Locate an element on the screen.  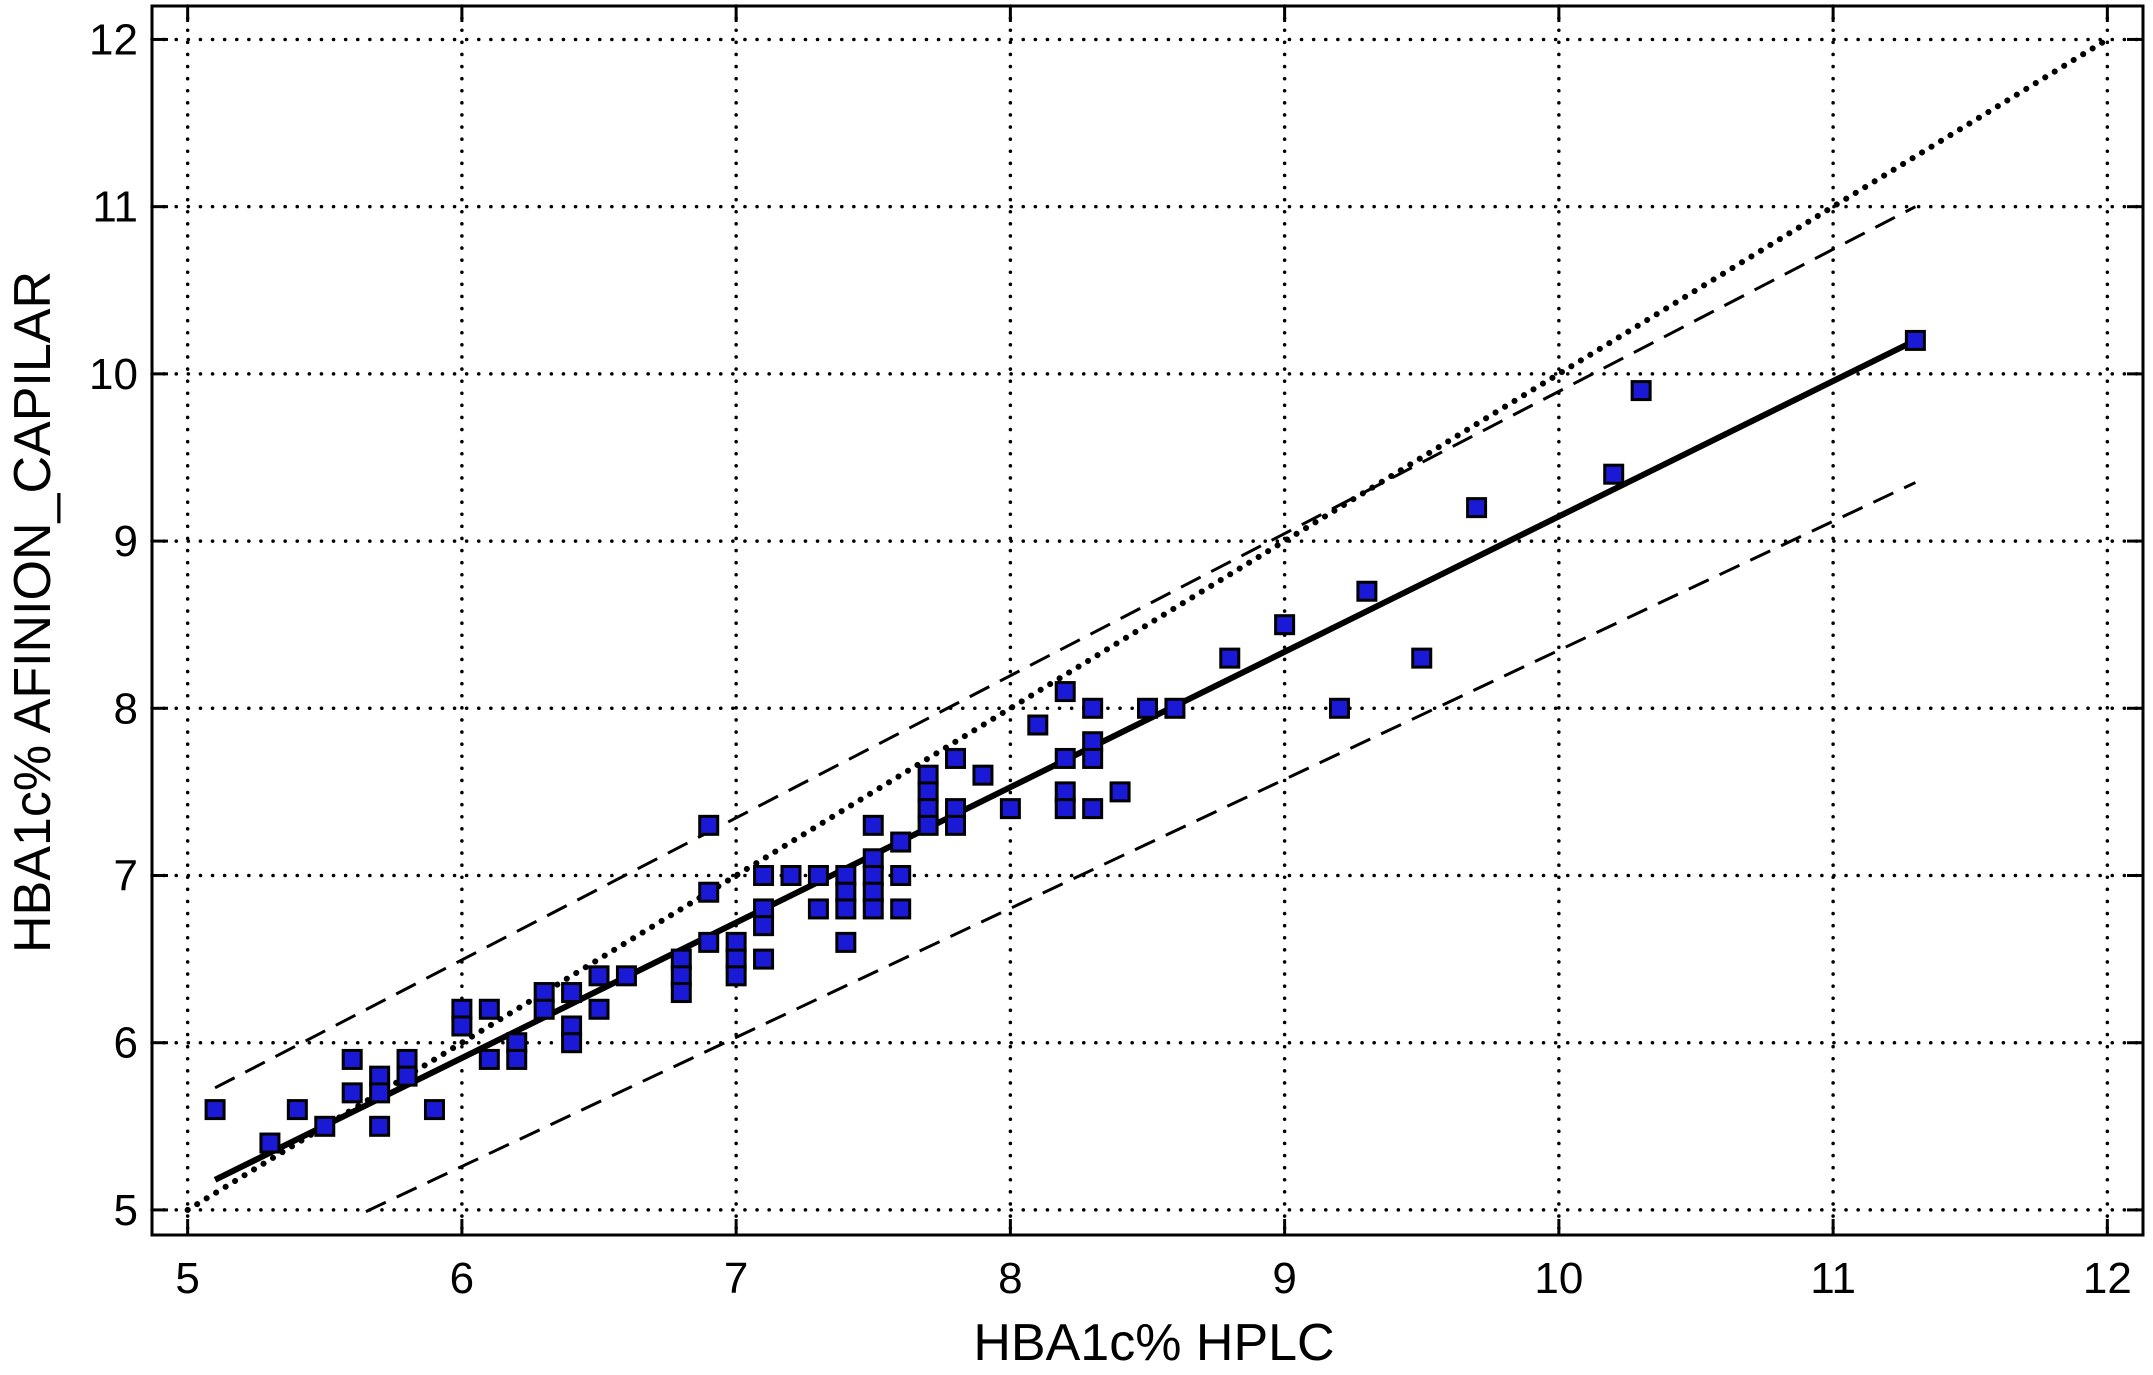
y-tick-label: 8 is located at coordinates (126, 708).